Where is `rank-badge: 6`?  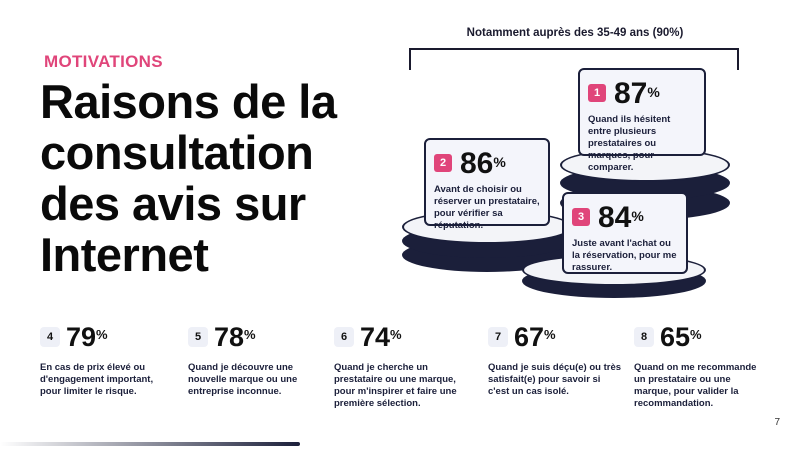 rank-badge: 6 is located at coordinates (344, 337).